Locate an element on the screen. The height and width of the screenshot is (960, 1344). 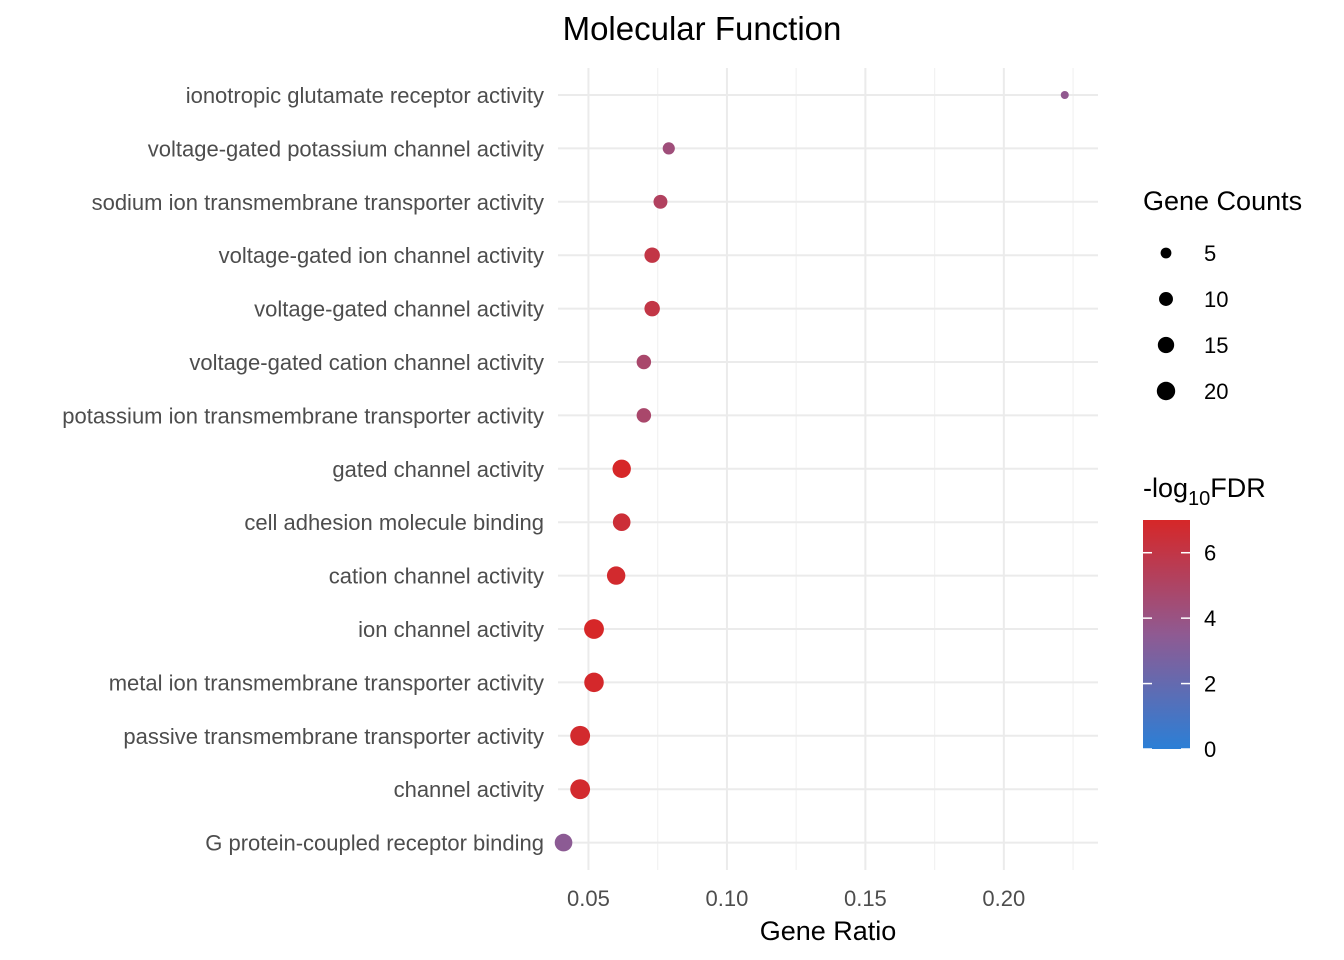
y-tick-label: gated channel activity is located at coordinates (438, 469).